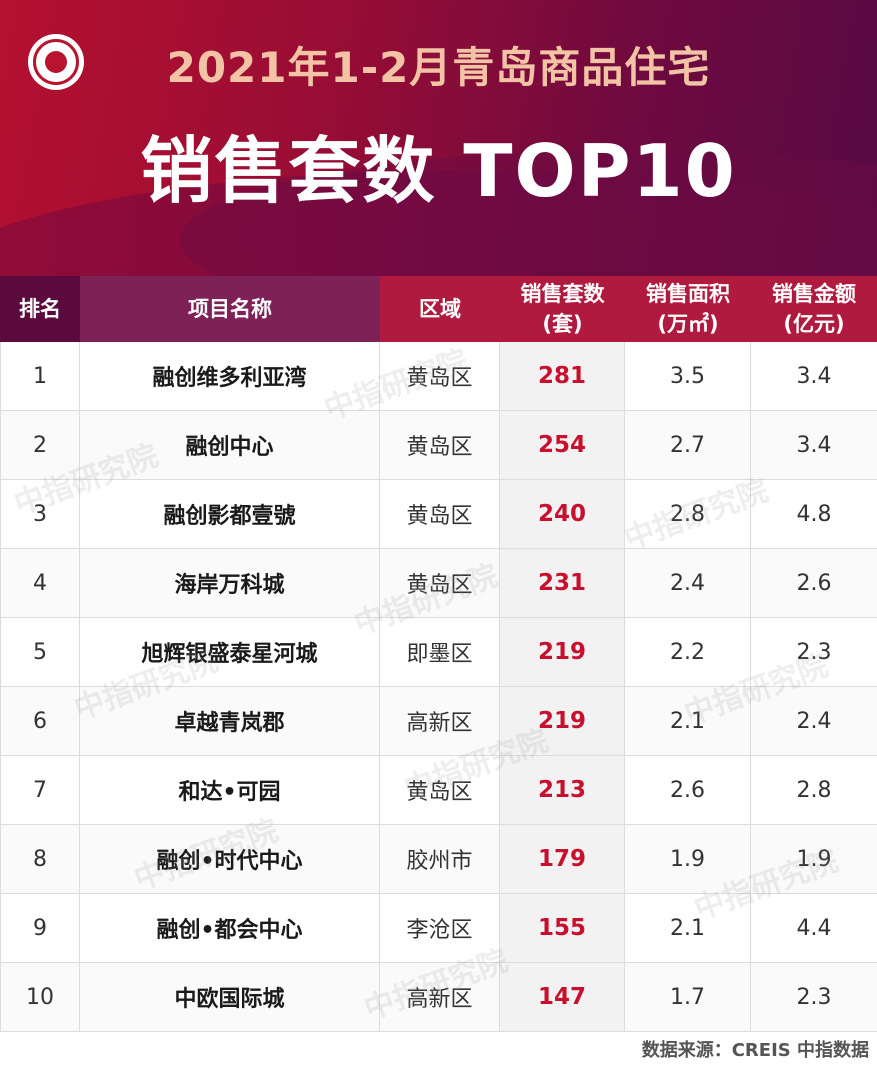  What do you see at coordinates (40, 583) in the screenshot?
I see `rank-cell: 4` at bounding box center [40, 583].